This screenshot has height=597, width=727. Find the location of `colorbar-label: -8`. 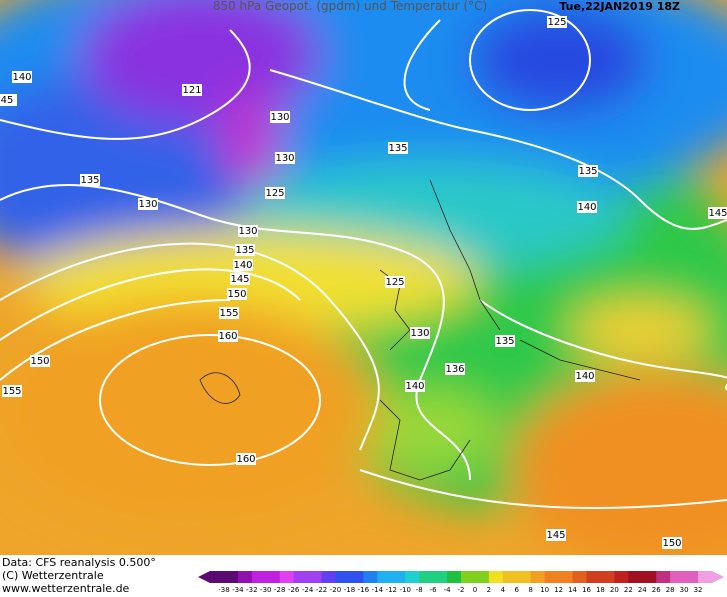

colorbar-label: -8 is located at coordinates (419, 589).